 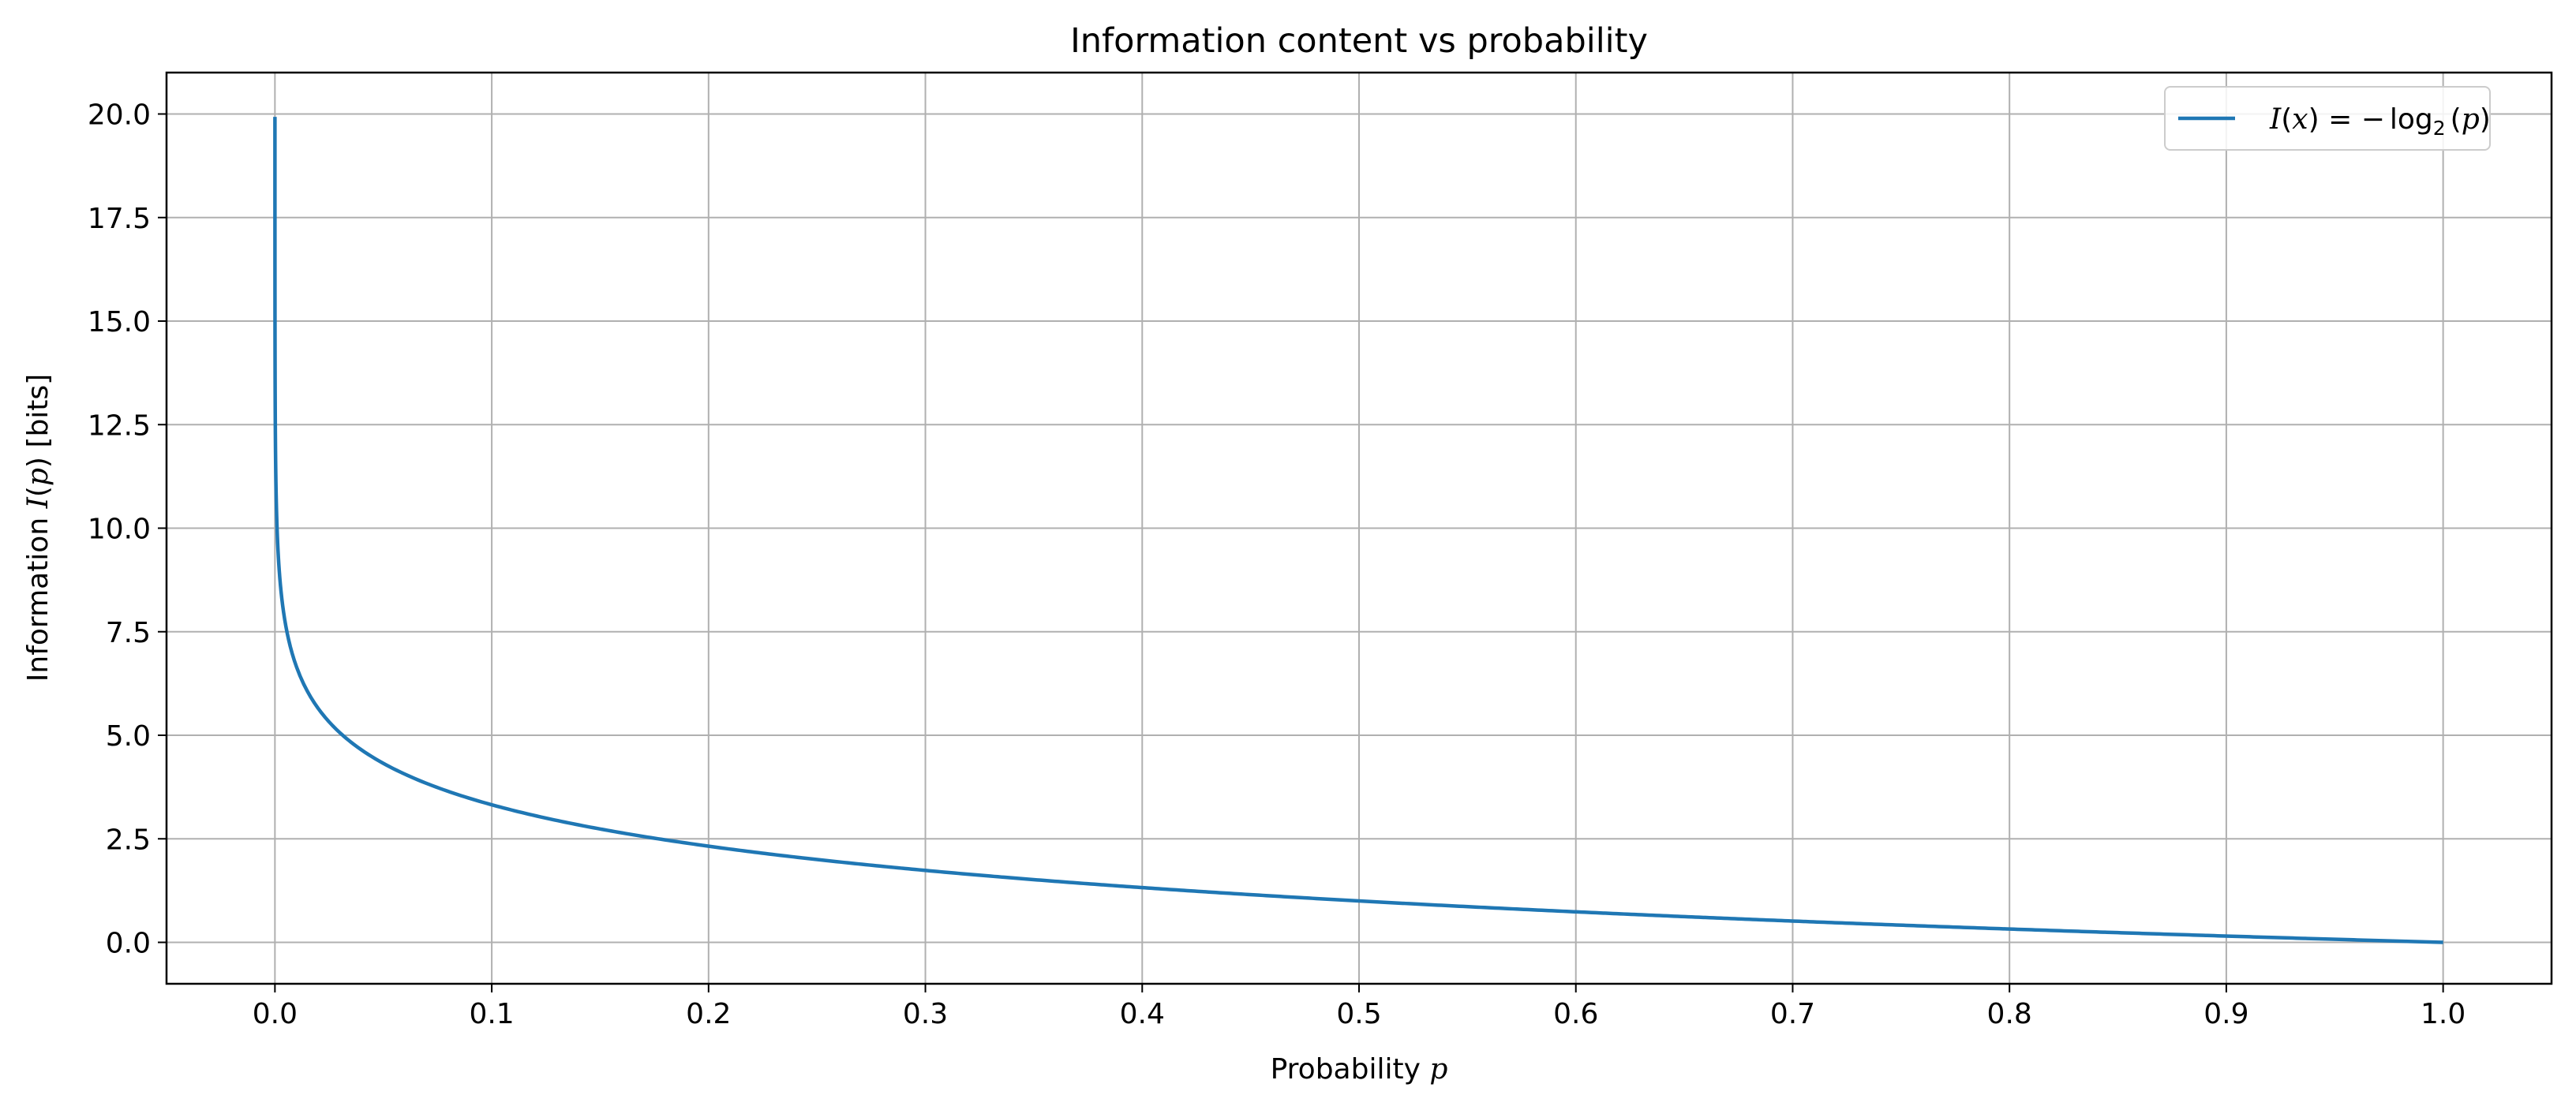 I want to click on y-tick-label: 5.0, so click(x=128, y=736).